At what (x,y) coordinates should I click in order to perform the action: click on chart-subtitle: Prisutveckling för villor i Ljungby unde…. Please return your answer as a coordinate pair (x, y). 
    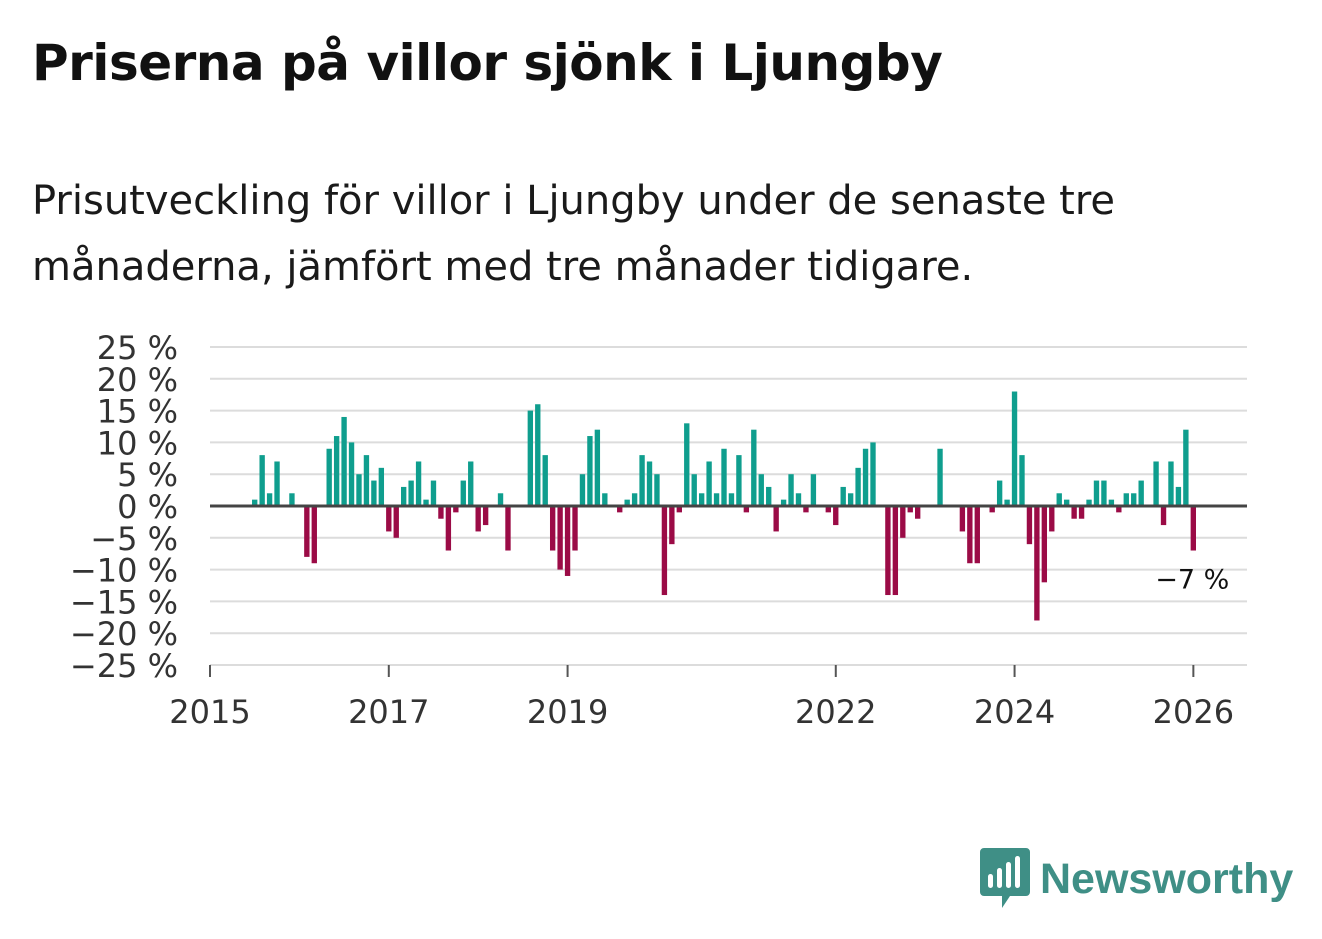
    Looking at the image, I should click on (574, 234).